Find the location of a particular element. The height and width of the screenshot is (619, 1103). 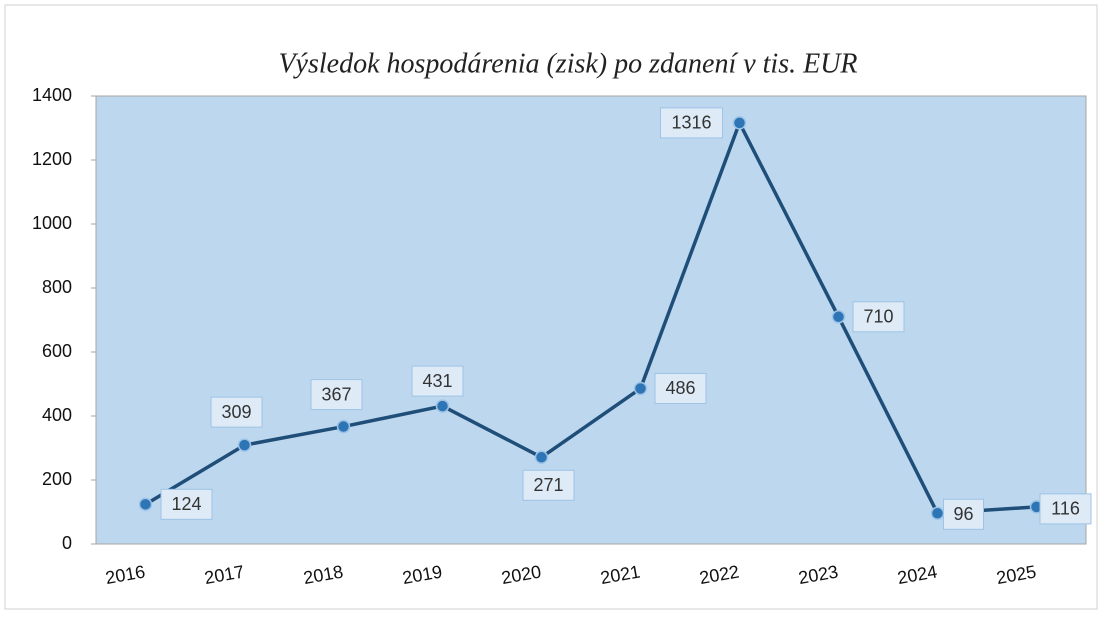

data-label: 116 is located at coordinates (1065, 509).